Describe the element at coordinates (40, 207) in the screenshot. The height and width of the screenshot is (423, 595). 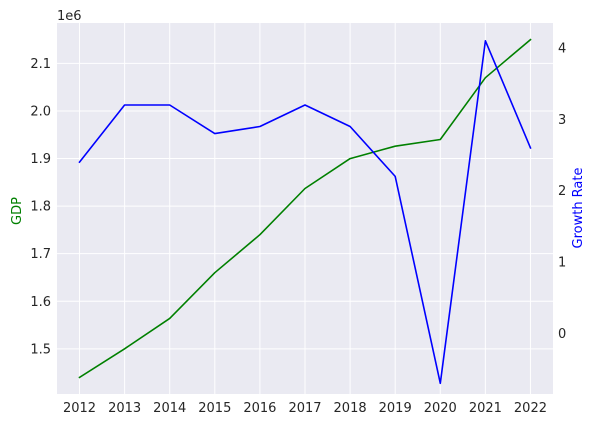
I see `left-y-tick-label: 1.8` at that location.